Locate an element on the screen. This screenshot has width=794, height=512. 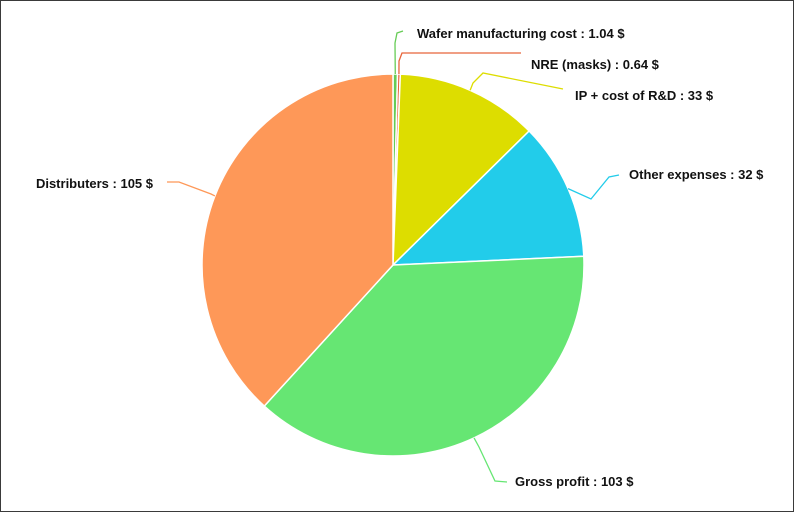
leader-line-other-expenses is located at coordinates (593, 187).